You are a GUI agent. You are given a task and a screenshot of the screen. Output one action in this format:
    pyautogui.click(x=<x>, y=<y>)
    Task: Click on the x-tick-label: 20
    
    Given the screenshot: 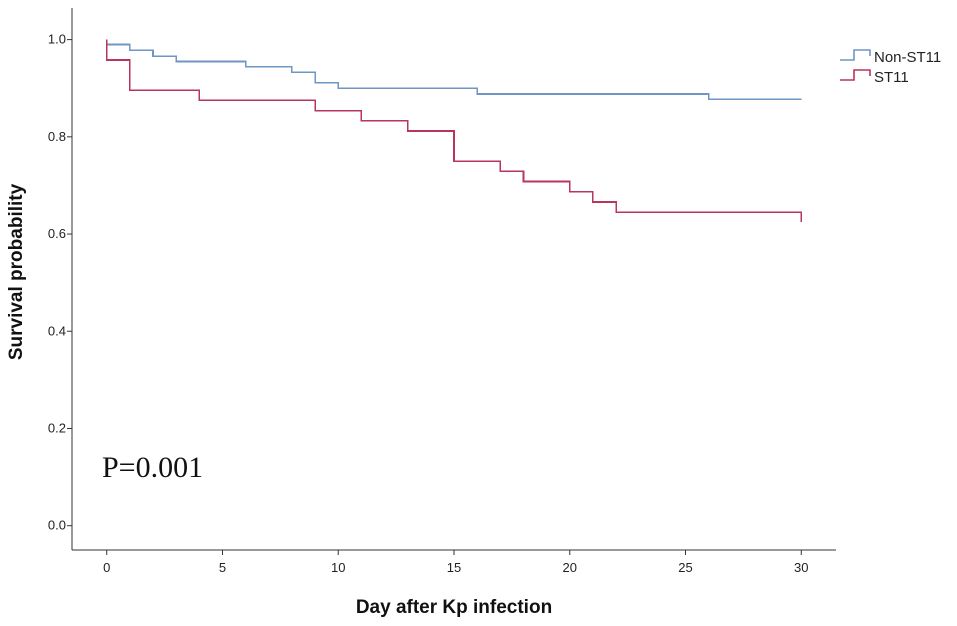 What is the action you would take?
    pyautogui.click(x=570, y=567)
    